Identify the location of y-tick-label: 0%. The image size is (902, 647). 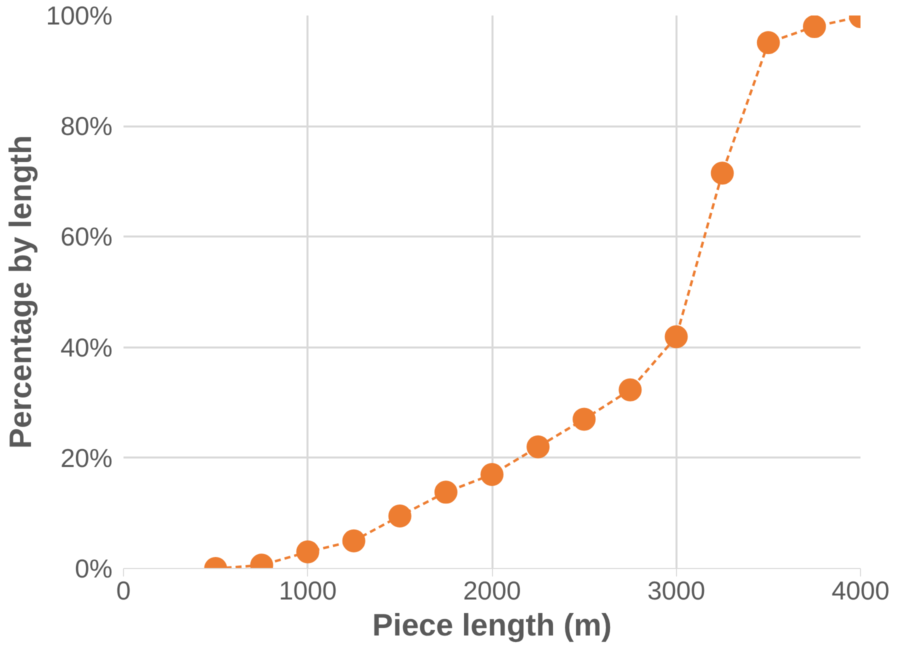
(93, 569).